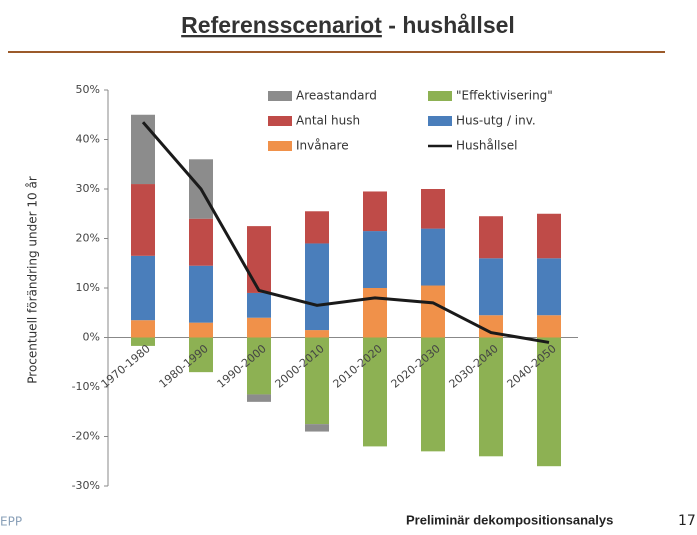 This screenshot has width=697, height=535. I want to click on footer-logo: EPP, so click(11, 522).